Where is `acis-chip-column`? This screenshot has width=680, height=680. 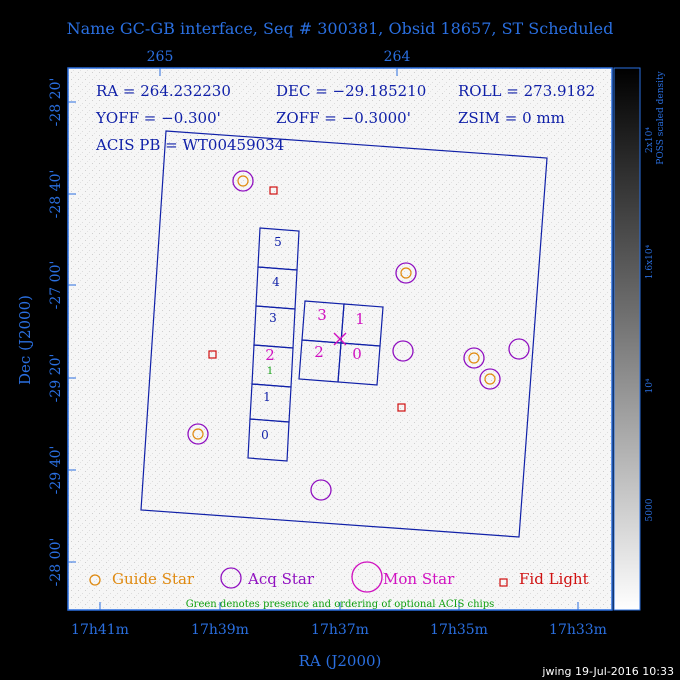 acis-chip-column is located at coordinates (273, 344).